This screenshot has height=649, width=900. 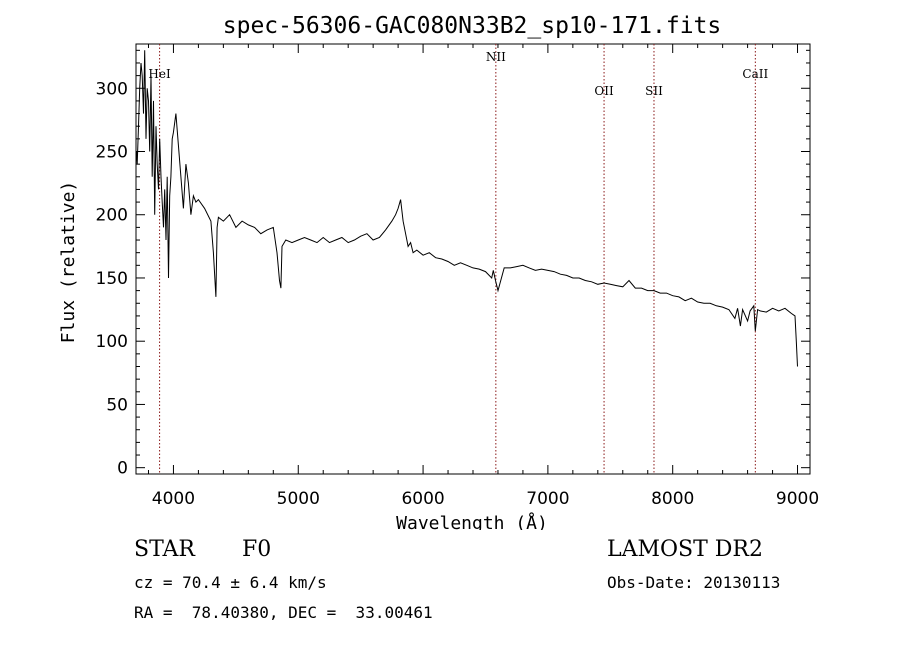 What do you see at coordinates (547, 499) in the screenshot?
I see `x-tick-label: 7000` at bounding box center [547, 499].